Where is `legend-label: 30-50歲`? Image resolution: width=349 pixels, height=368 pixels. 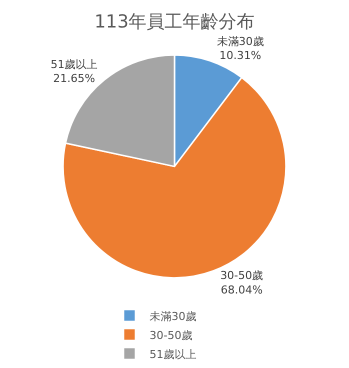 legend-label: 30-50歲 is located at coordinates (171, 335).